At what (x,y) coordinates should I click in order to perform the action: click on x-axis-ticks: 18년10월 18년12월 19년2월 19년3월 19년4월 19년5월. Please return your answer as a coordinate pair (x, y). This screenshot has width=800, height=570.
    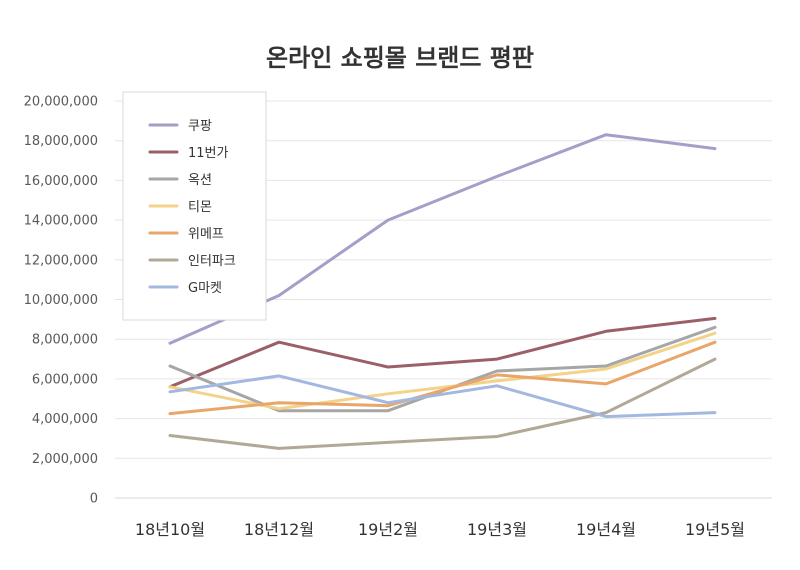
    Looking at the image, I should click on (440, 529).